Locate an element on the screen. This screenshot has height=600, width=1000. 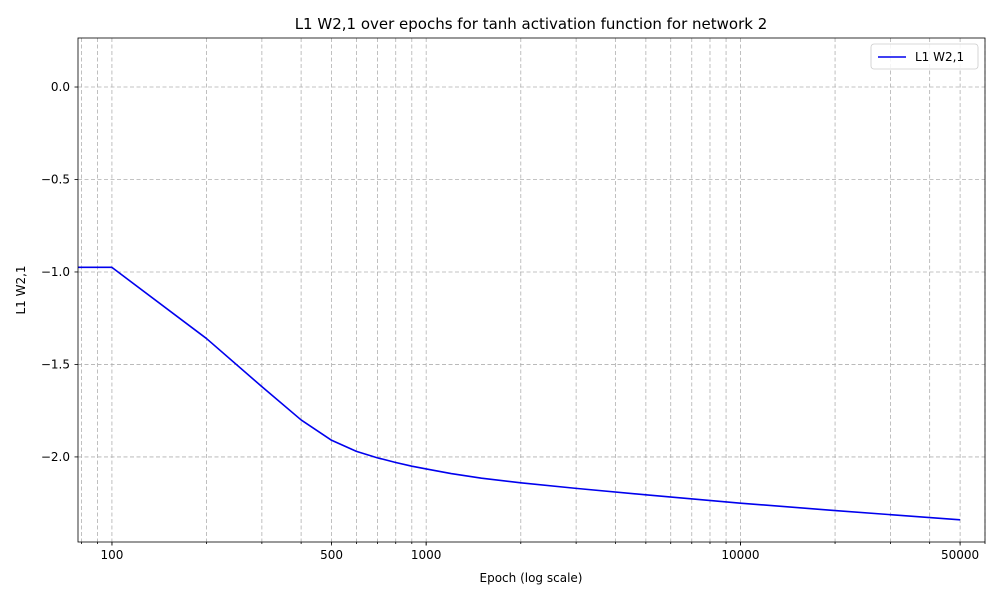
x-axis-label: Epoch (log scale) is located at coordinates (531, 578).